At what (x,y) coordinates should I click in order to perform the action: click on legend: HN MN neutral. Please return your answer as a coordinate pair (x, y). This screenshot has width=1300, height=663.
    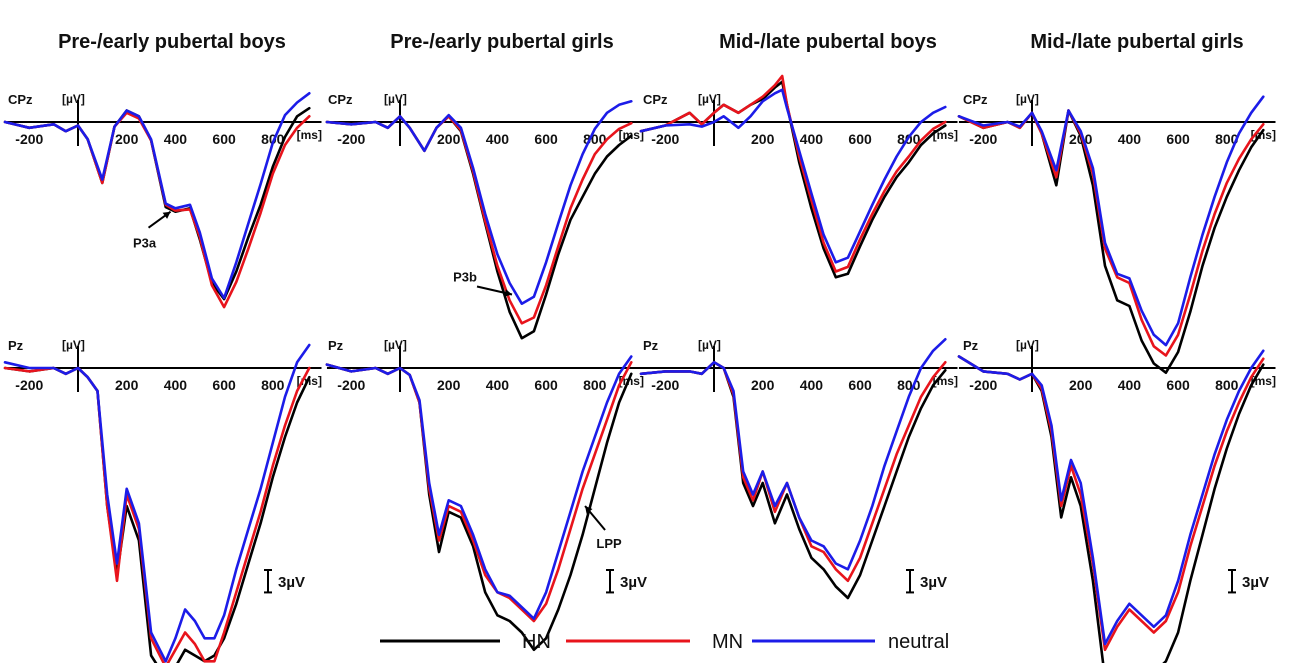
    Looking at the image, I should click on (664, 642).